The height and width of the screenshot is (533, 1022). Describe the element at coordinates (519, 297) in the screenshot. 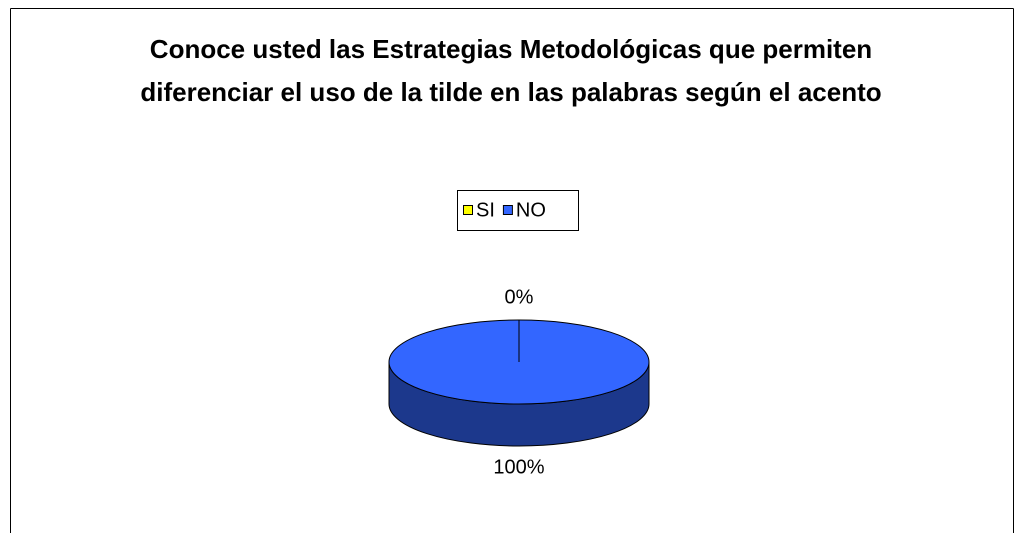

I see `data-label: 0%` at that location.